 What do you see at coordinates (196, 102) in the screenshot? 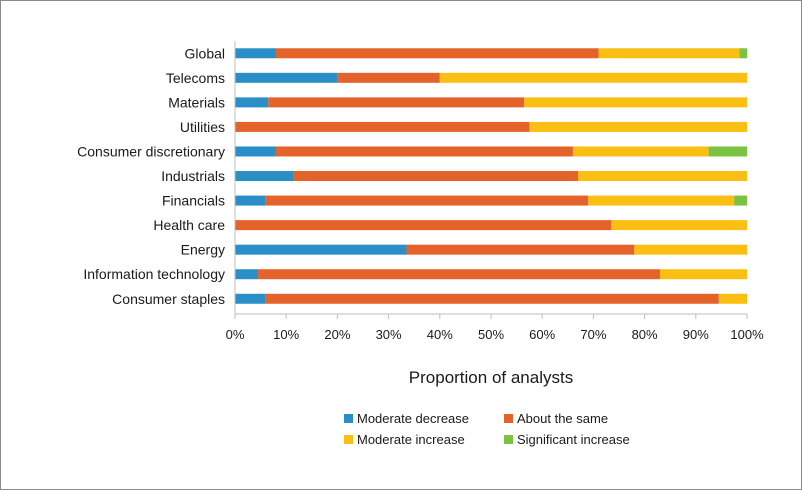
I see `category-label: Materials` at bounding box center [196, 102].